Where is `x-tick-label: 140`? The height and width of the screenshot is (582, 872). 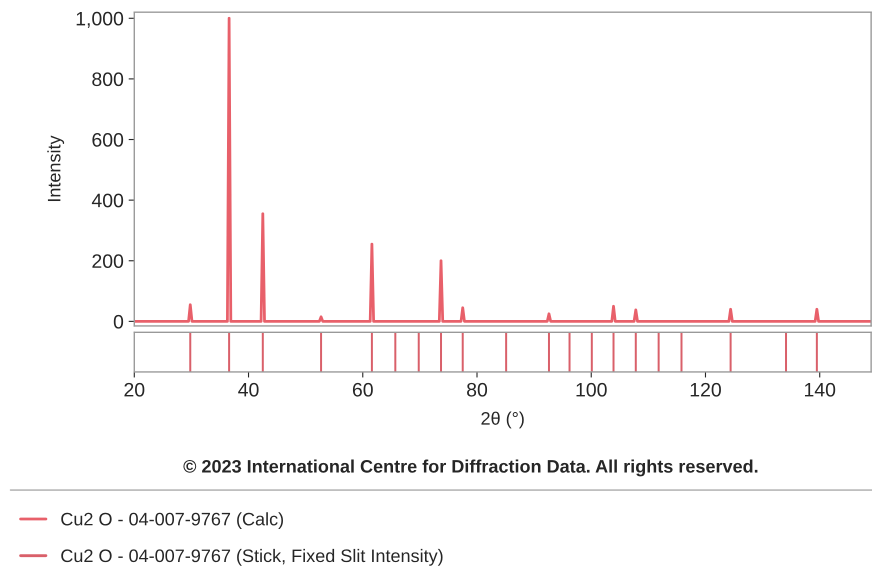 x-tick-label: 140 is located at coordinates (820, 389).